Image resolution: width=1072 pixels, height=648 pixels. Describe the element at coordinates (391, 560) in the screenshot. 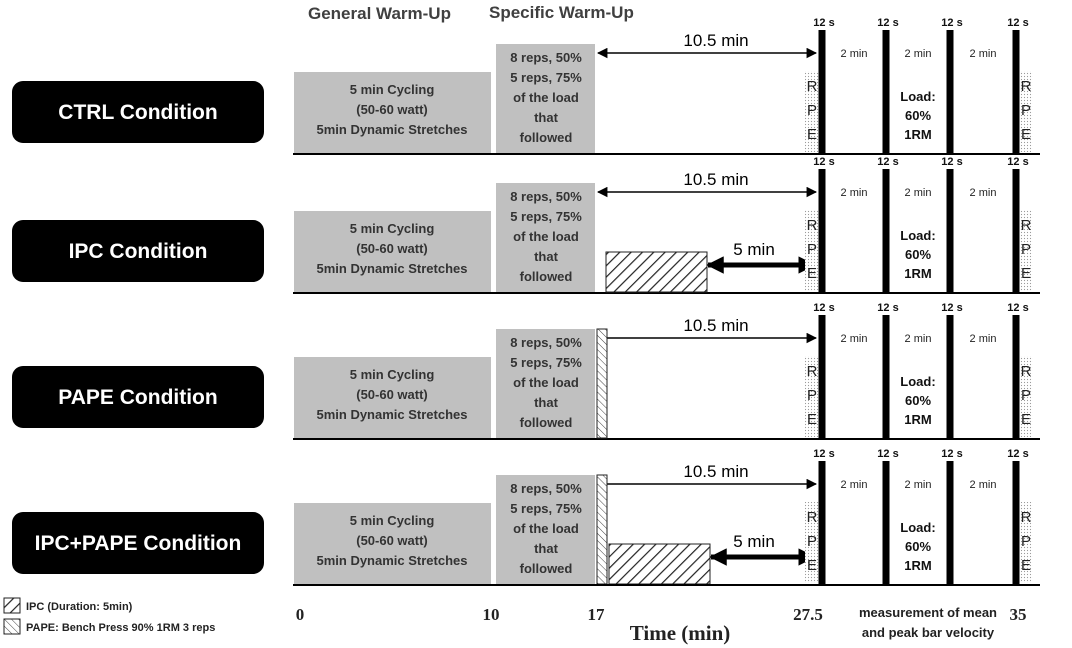

I see `general-warmup-text: 5min Dynamic Stretches` at that location.